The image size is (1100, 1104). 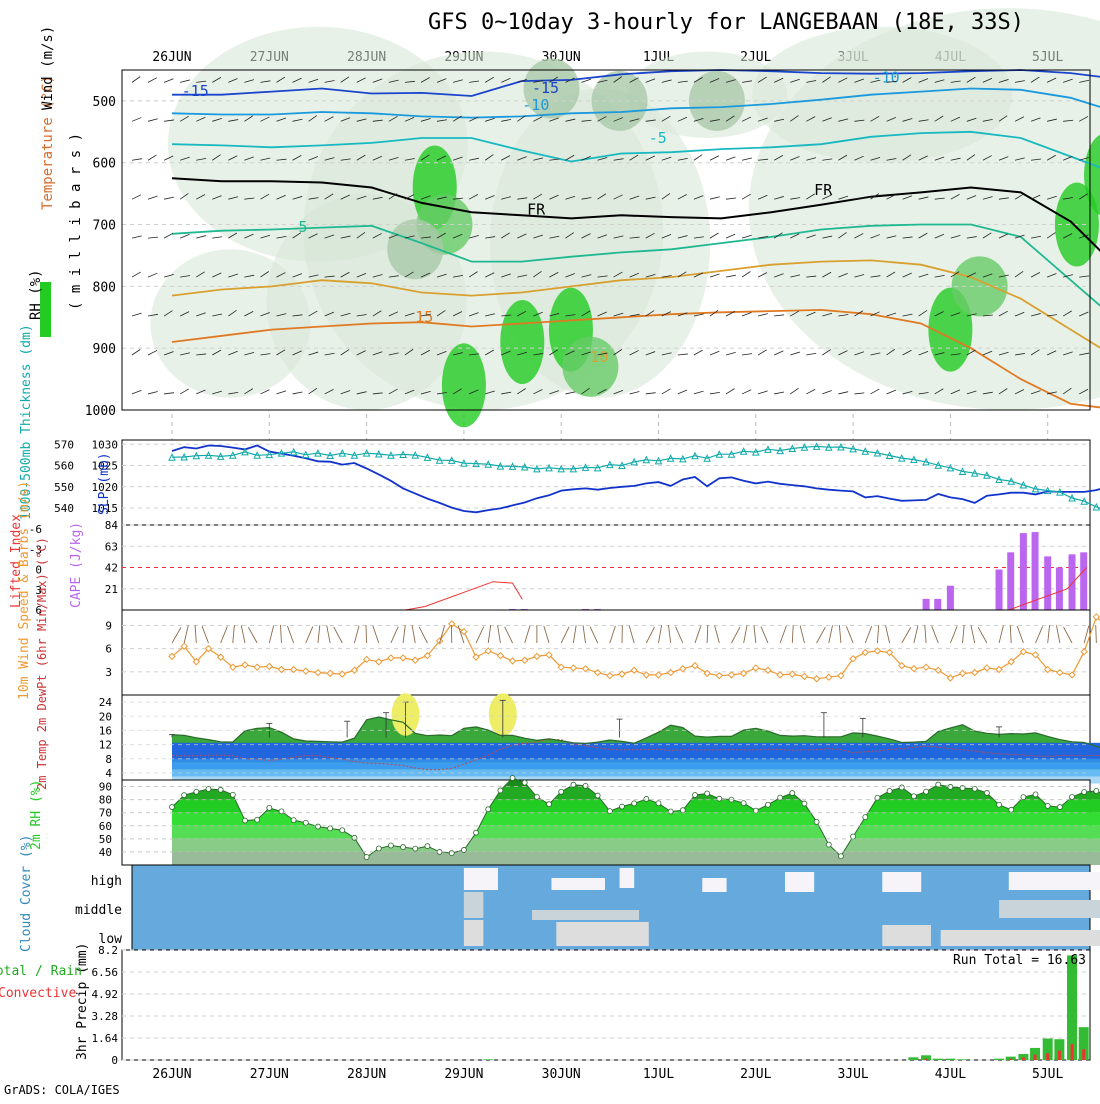 What do you see at coordinates (38, 993) in the screenshot?
I see `precip-convective-label: Convective` at bounding box center [38, 993].